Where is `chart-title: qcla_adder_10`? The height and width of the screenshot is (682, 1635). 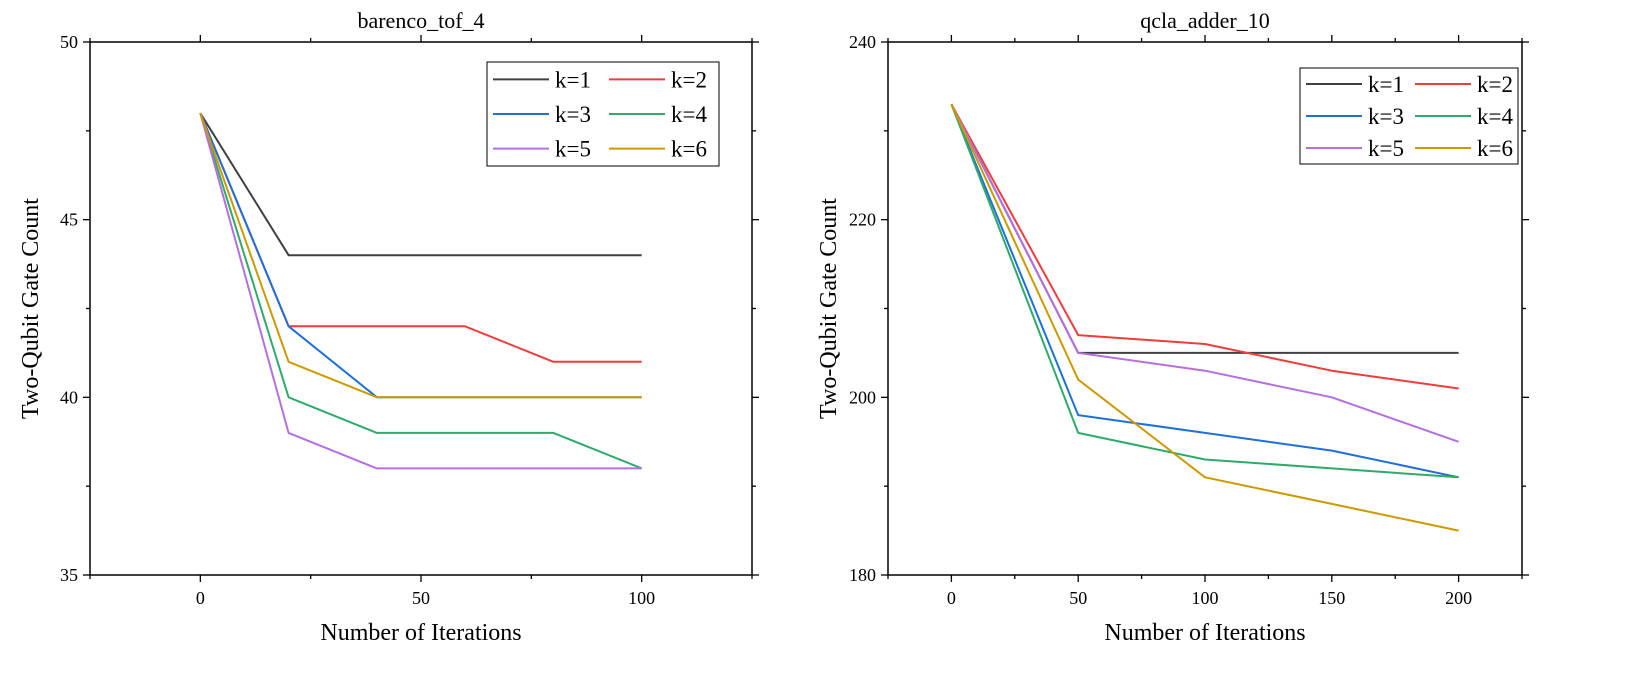 chart-title: qcla_adder_10 is located at coordinates (1205, 20).